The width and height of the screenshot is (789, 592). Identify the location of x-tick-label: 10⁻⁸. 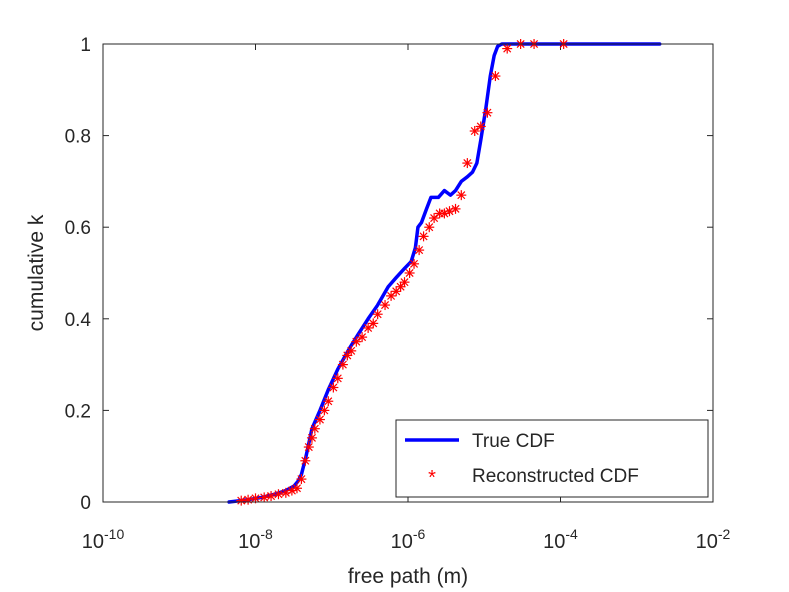
(255, 539).